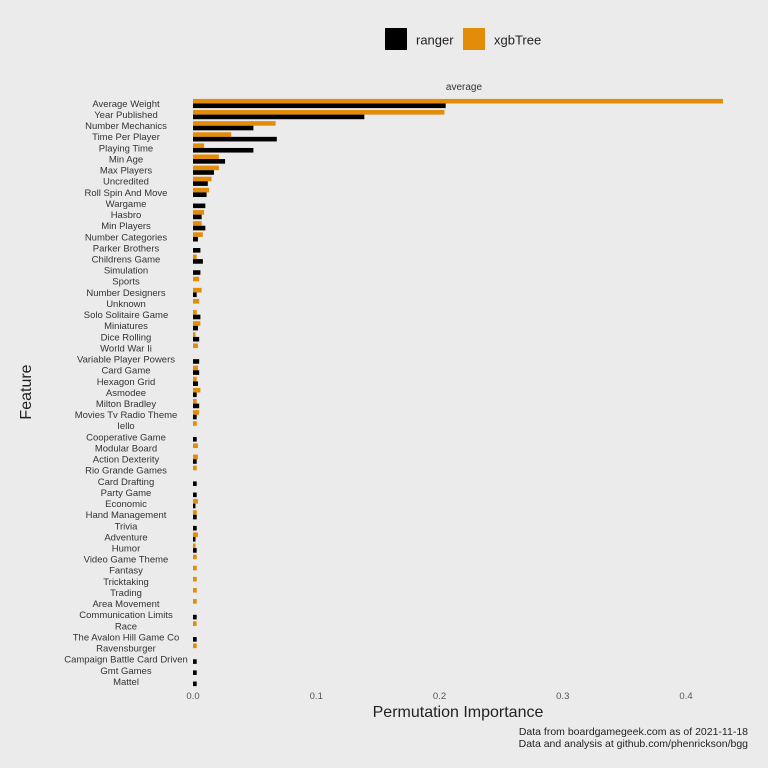 Image resolution: width=768 pixels, height=768 pixels. Describe the element at coordinates (126, 515) in the screenshot. I see `y-tick-label: Hand Management` at that location.